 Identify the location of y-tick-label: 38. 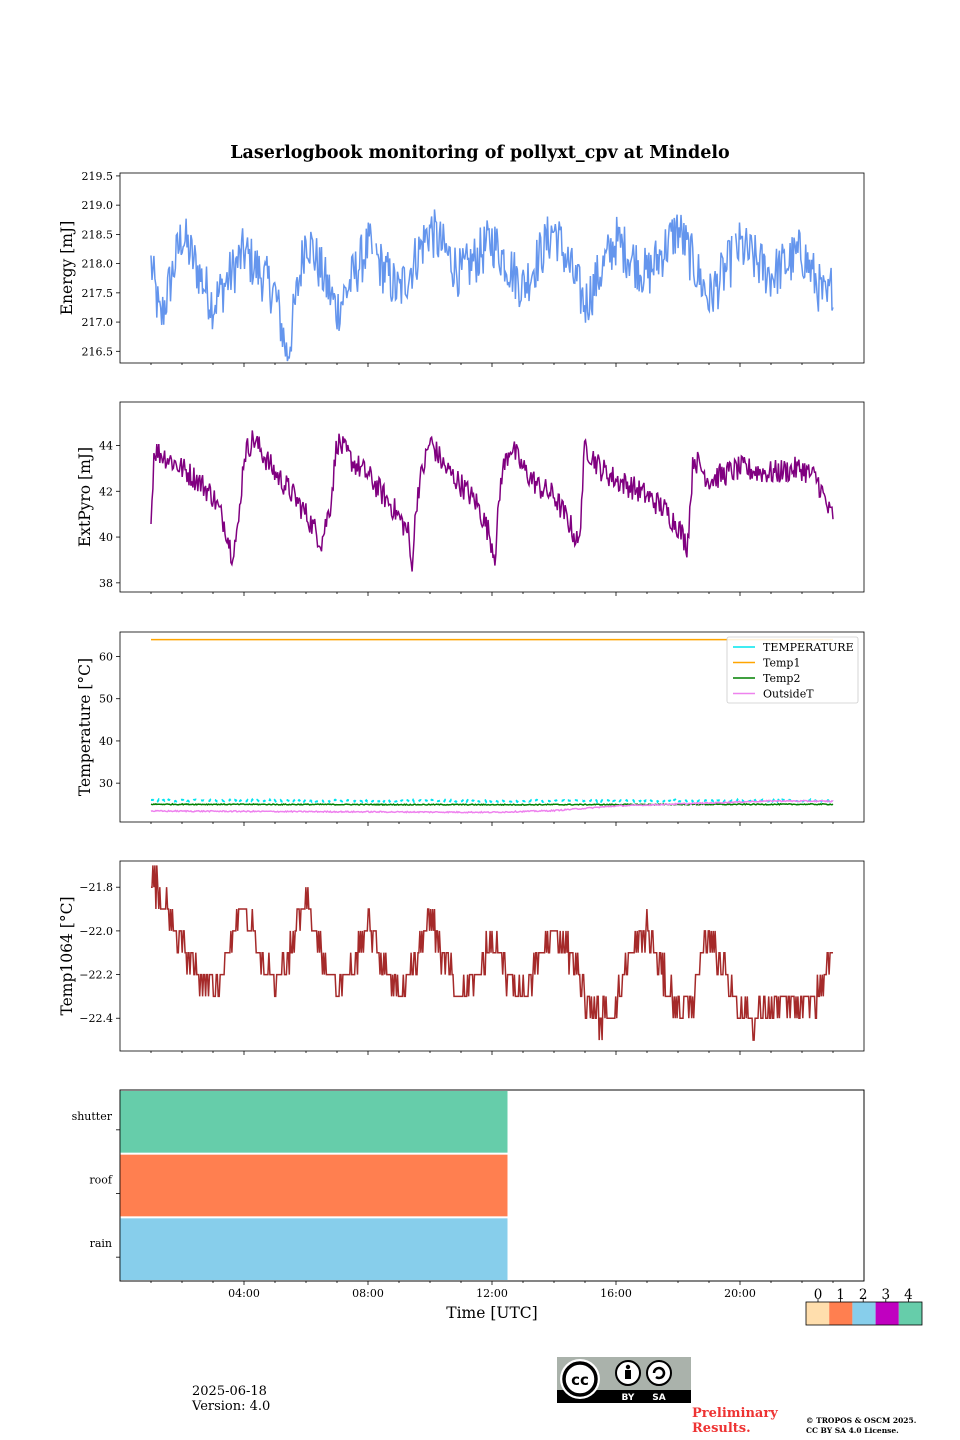
(106, 583).